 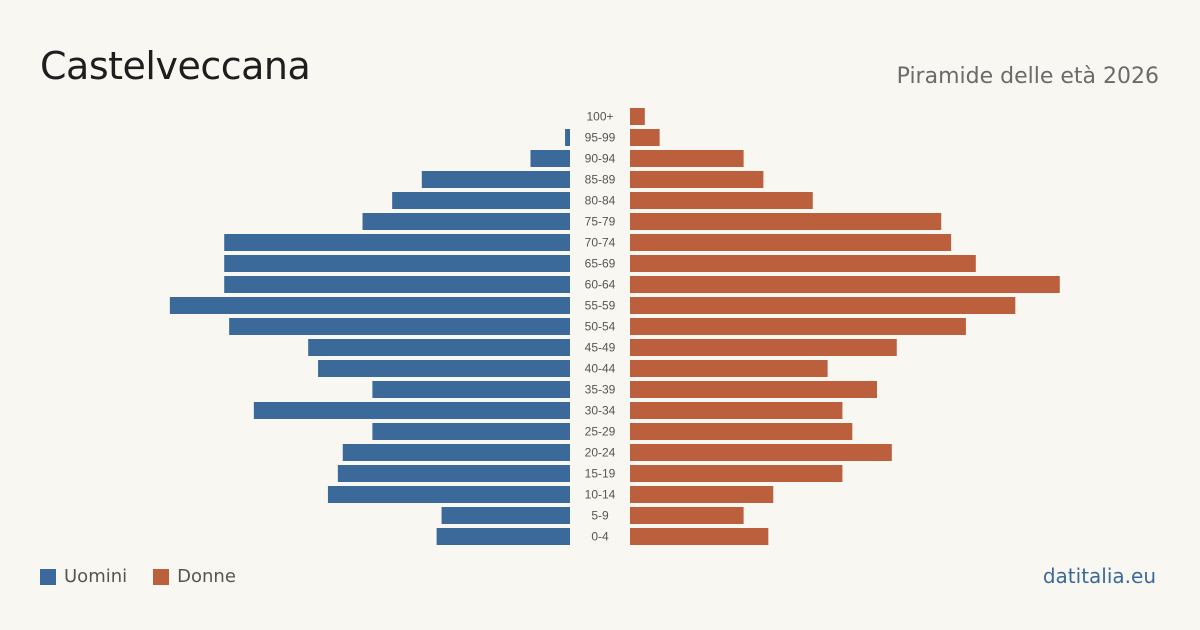 I want to click on age-label-80-84: 80-84, so click(x=600, y=201).